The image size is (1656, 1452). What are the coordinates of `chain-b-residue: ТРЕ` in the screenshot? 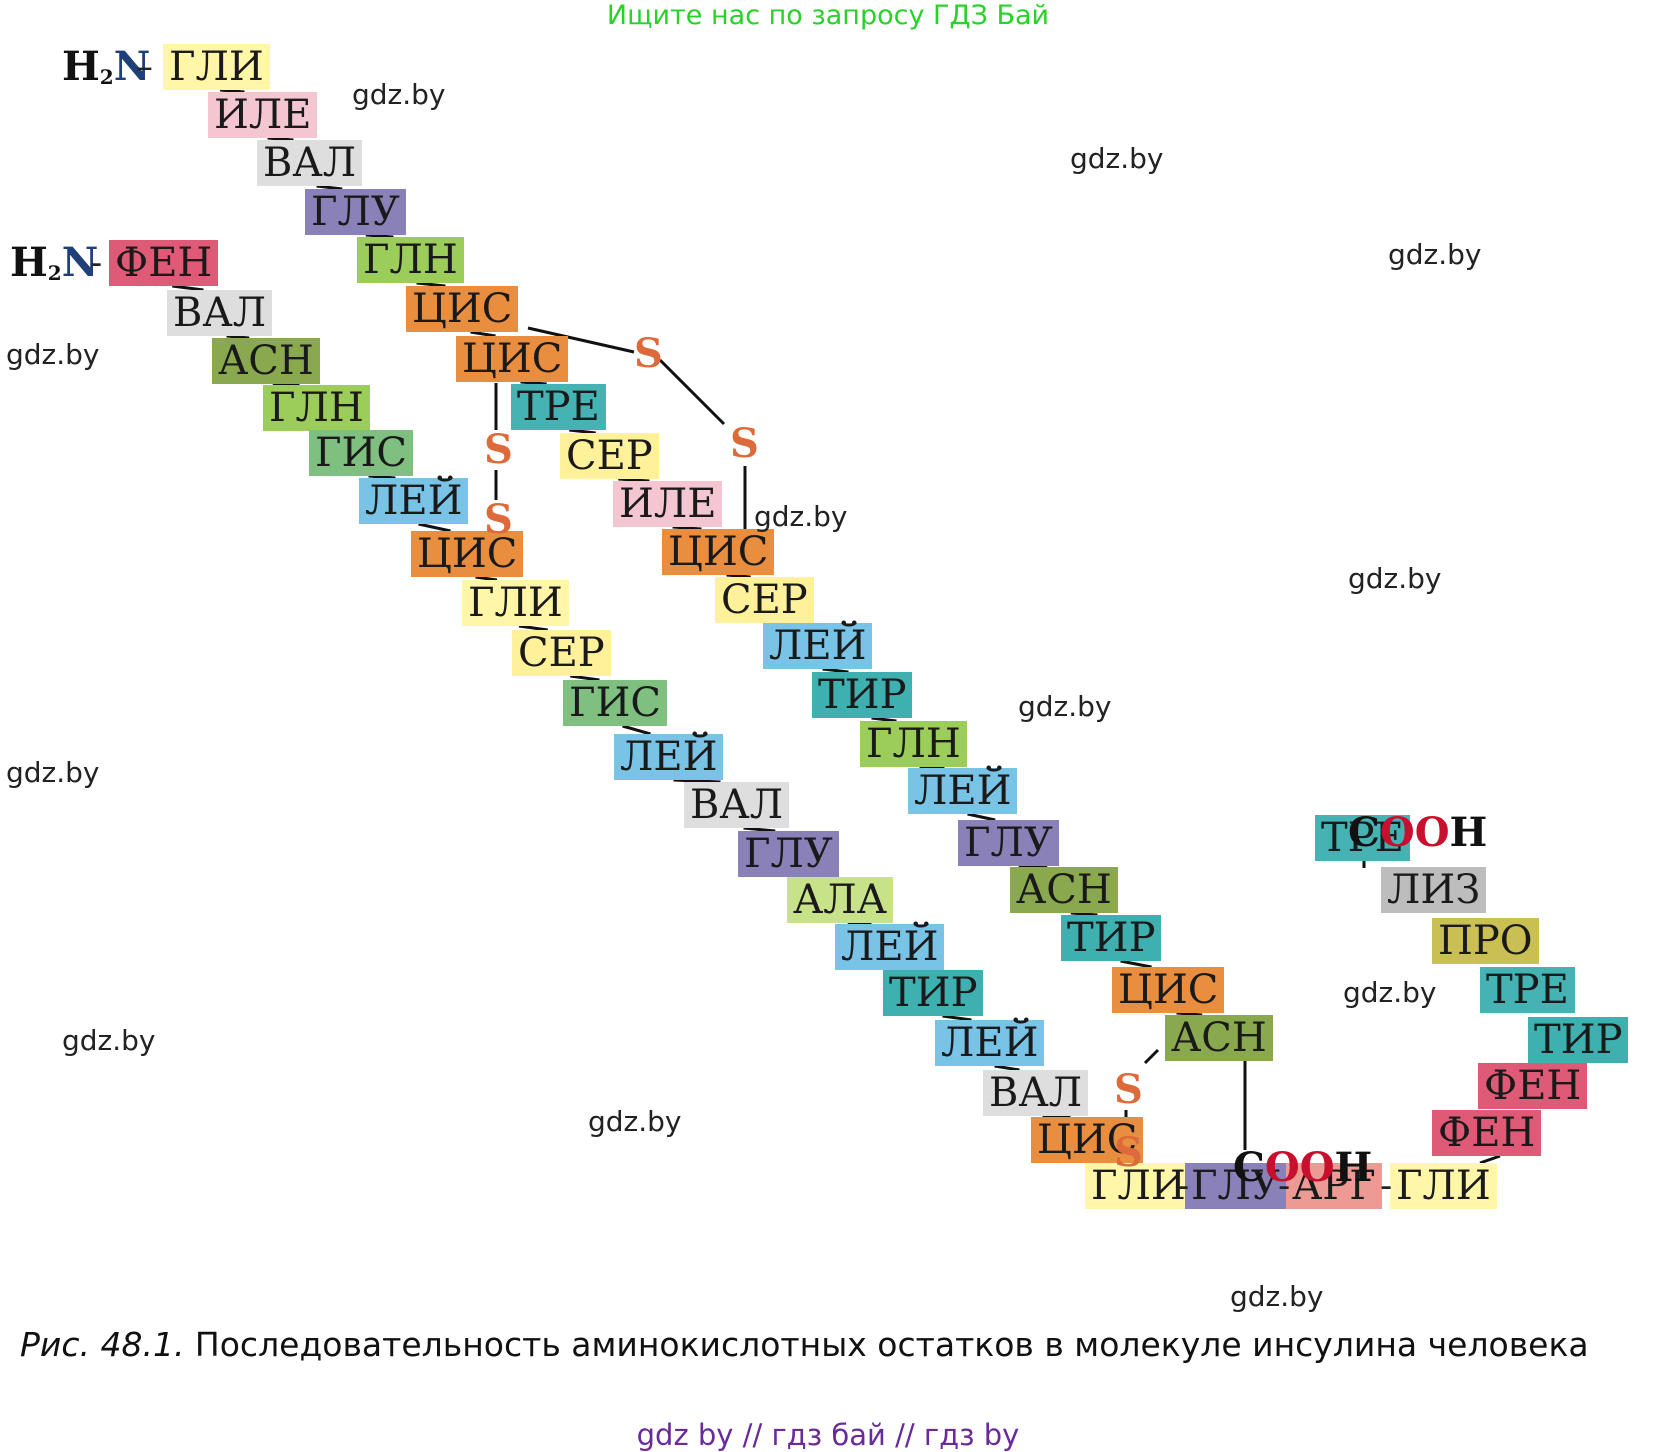 It's located at (1362, 838).